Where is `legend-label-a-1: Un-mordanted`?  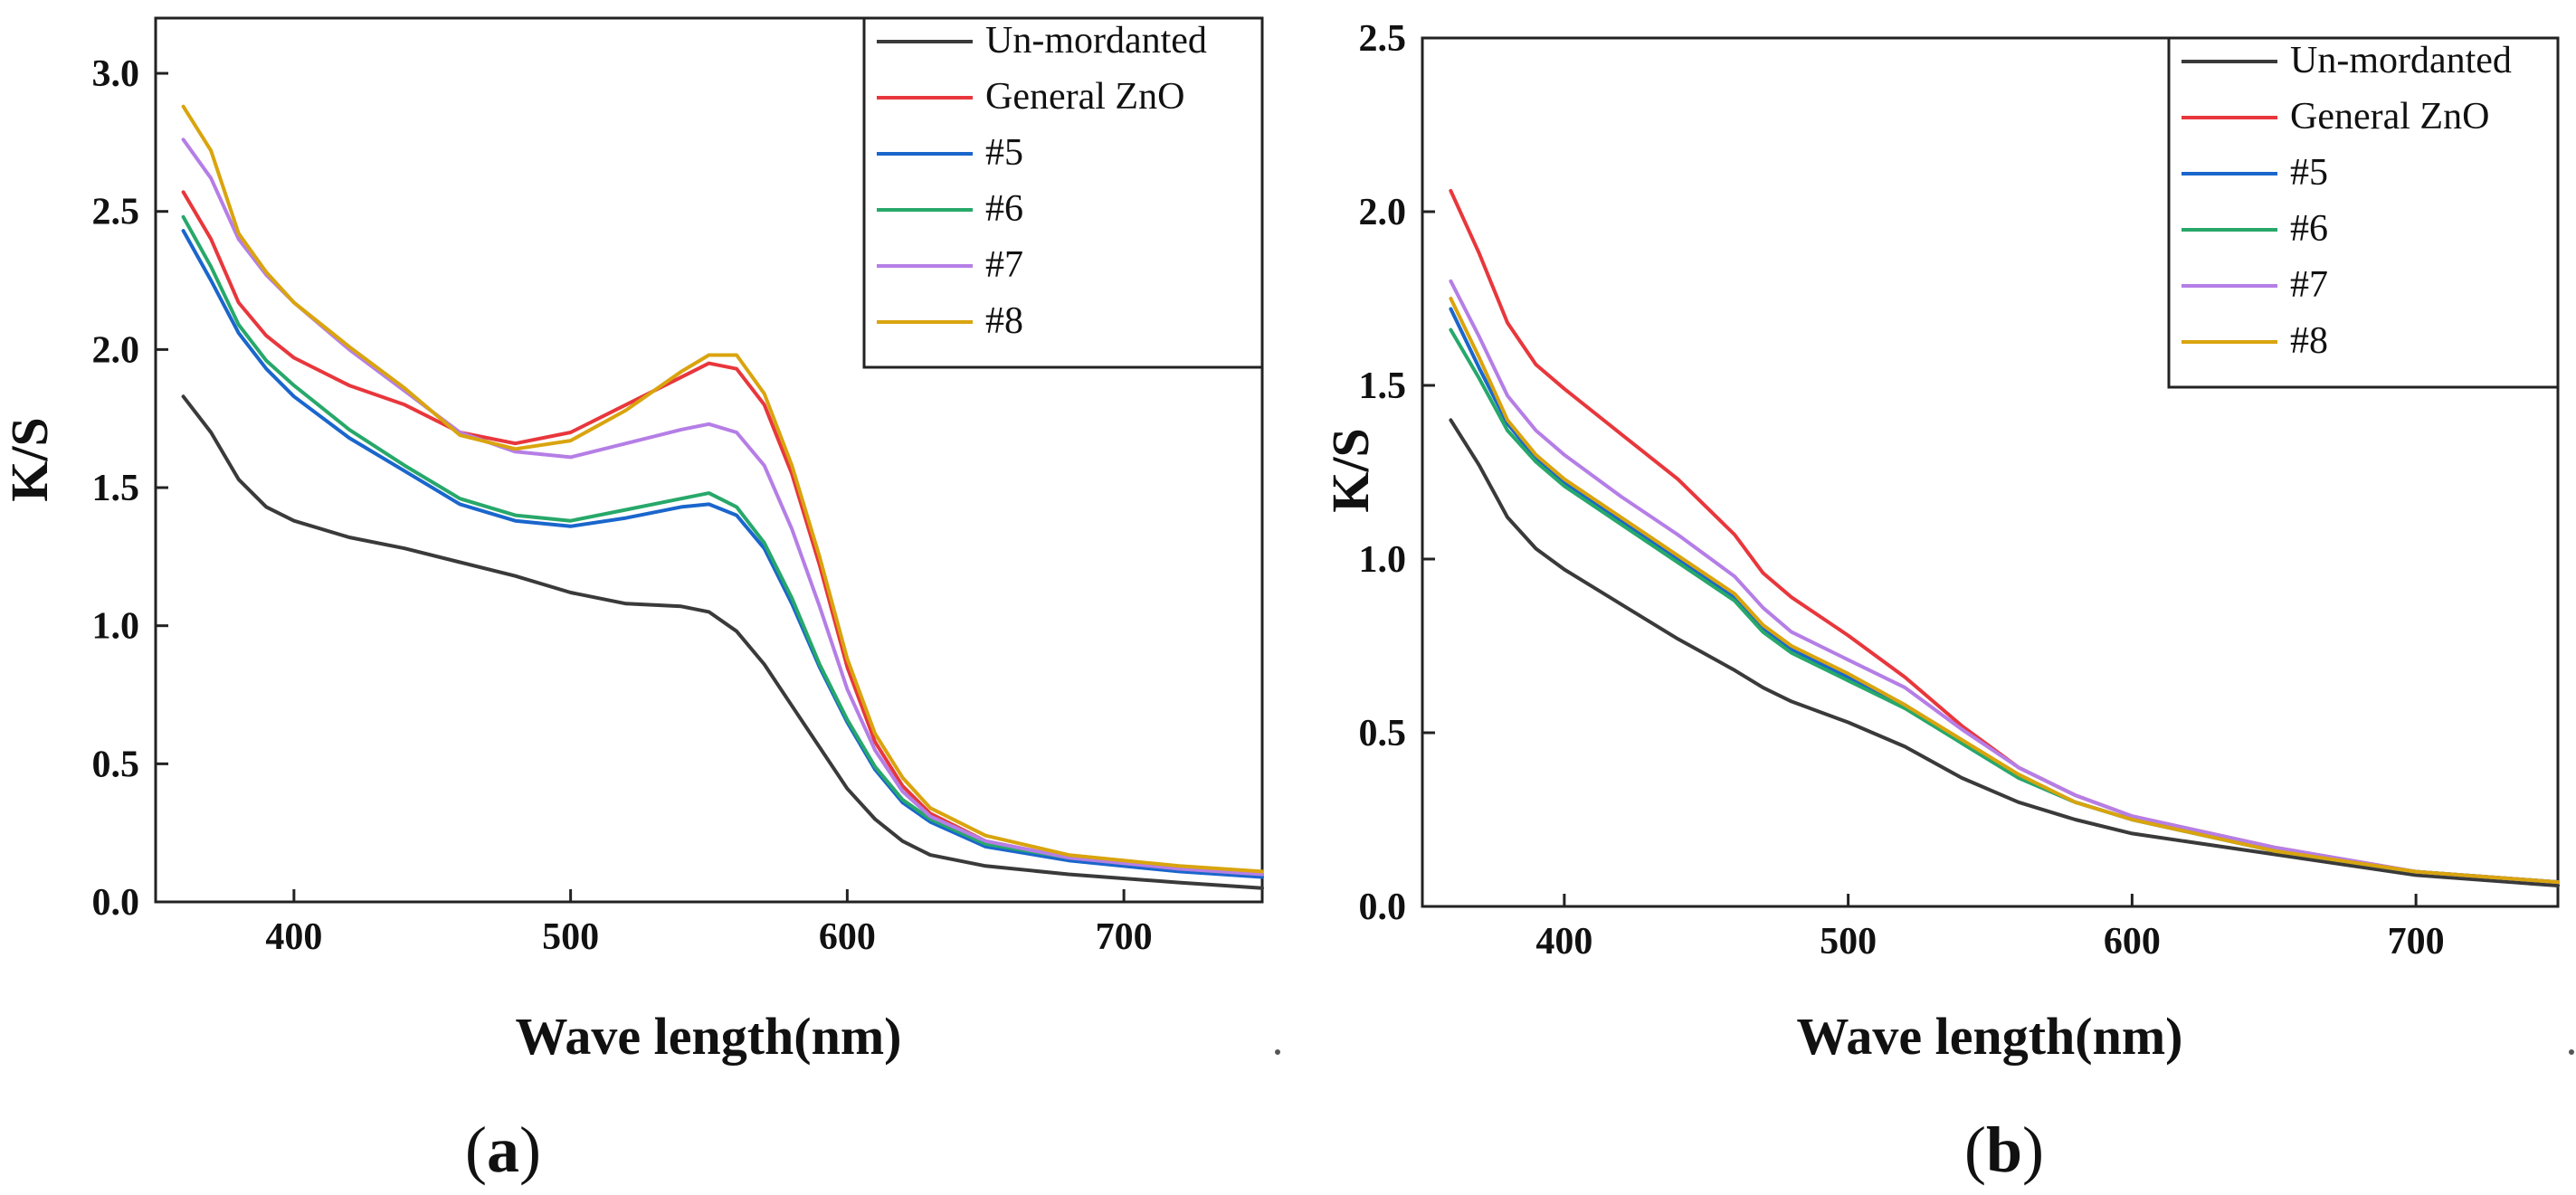
legend-label-a-1: Un-mordanted is located at coordinates (1096, 41).